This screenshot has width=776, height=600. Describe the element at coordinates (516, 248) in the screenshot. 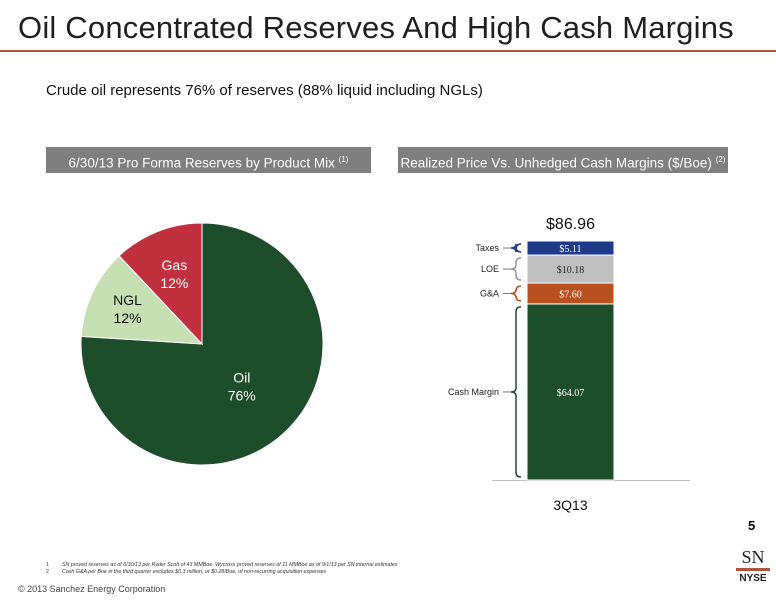

I see `bracket-taxes` at that location.